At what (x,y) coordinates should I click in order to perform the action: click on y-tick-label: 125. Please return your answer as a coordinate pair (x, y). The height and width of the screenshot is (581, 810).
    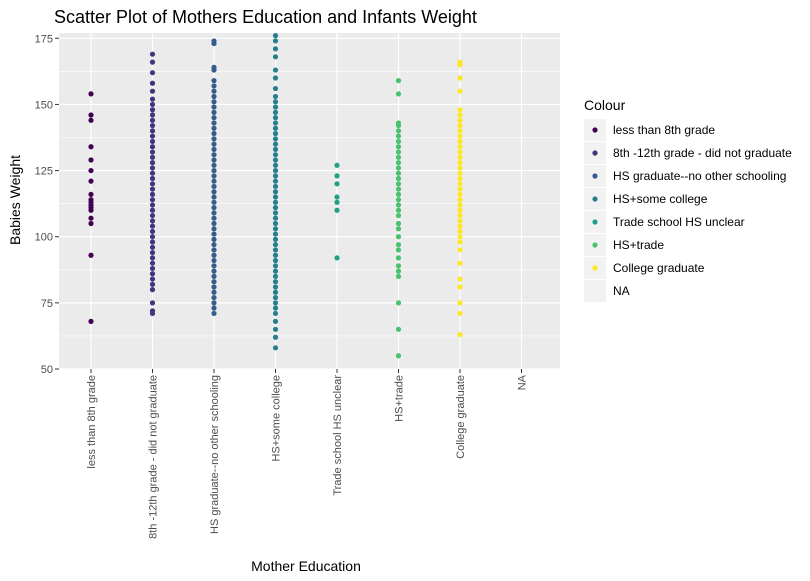
    Looking at the image, I should click on (44, 172).